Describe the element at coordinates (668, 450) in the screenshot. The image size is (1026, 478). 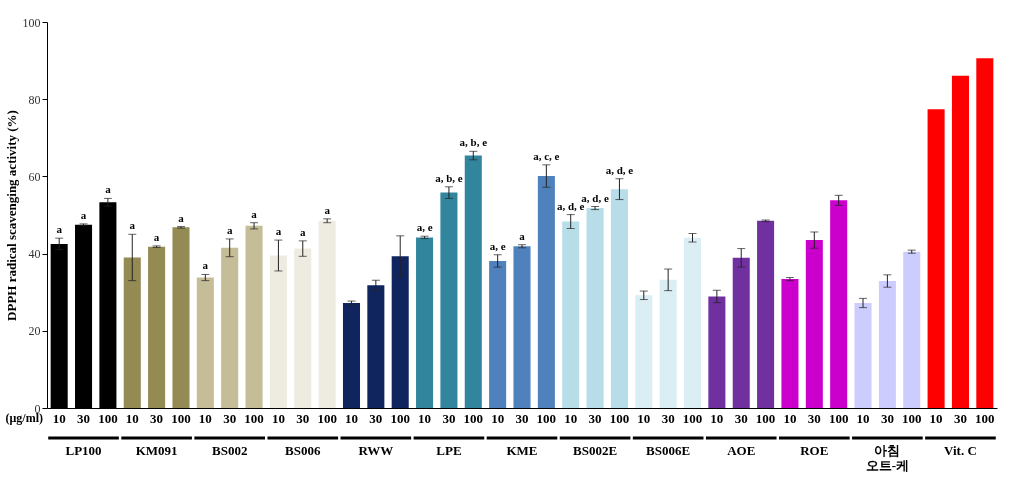
I see `text: BS006E` at that location.